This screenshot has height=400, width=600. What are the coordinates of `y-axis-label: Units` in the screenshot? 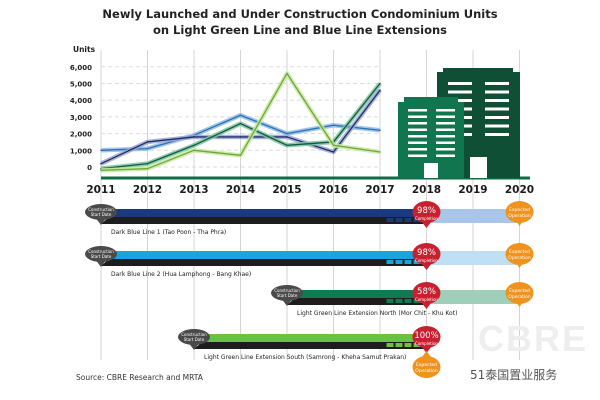 It's located at (84, 49).